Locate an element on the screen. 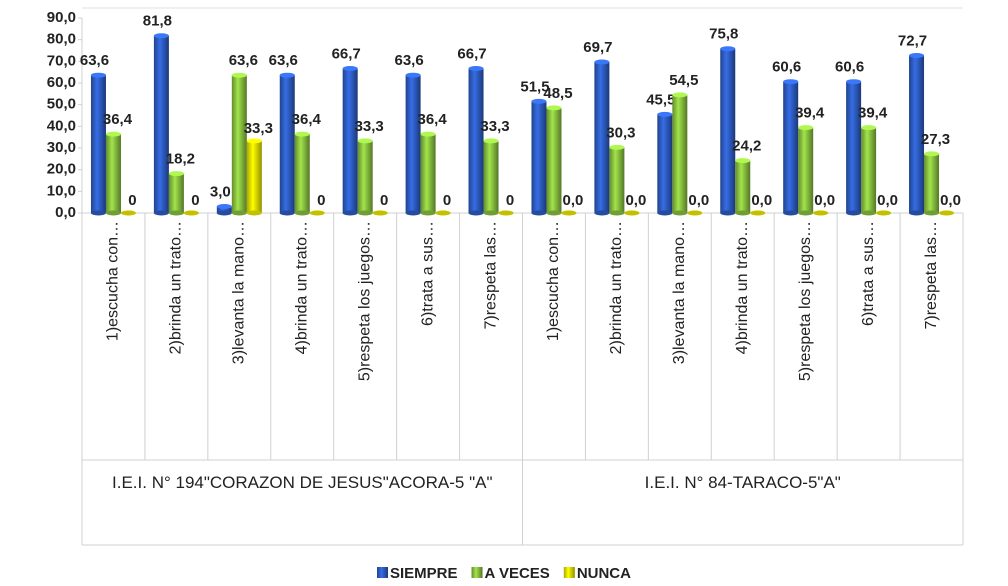  value-label: 63,6 is located at coordinates (283, 60).